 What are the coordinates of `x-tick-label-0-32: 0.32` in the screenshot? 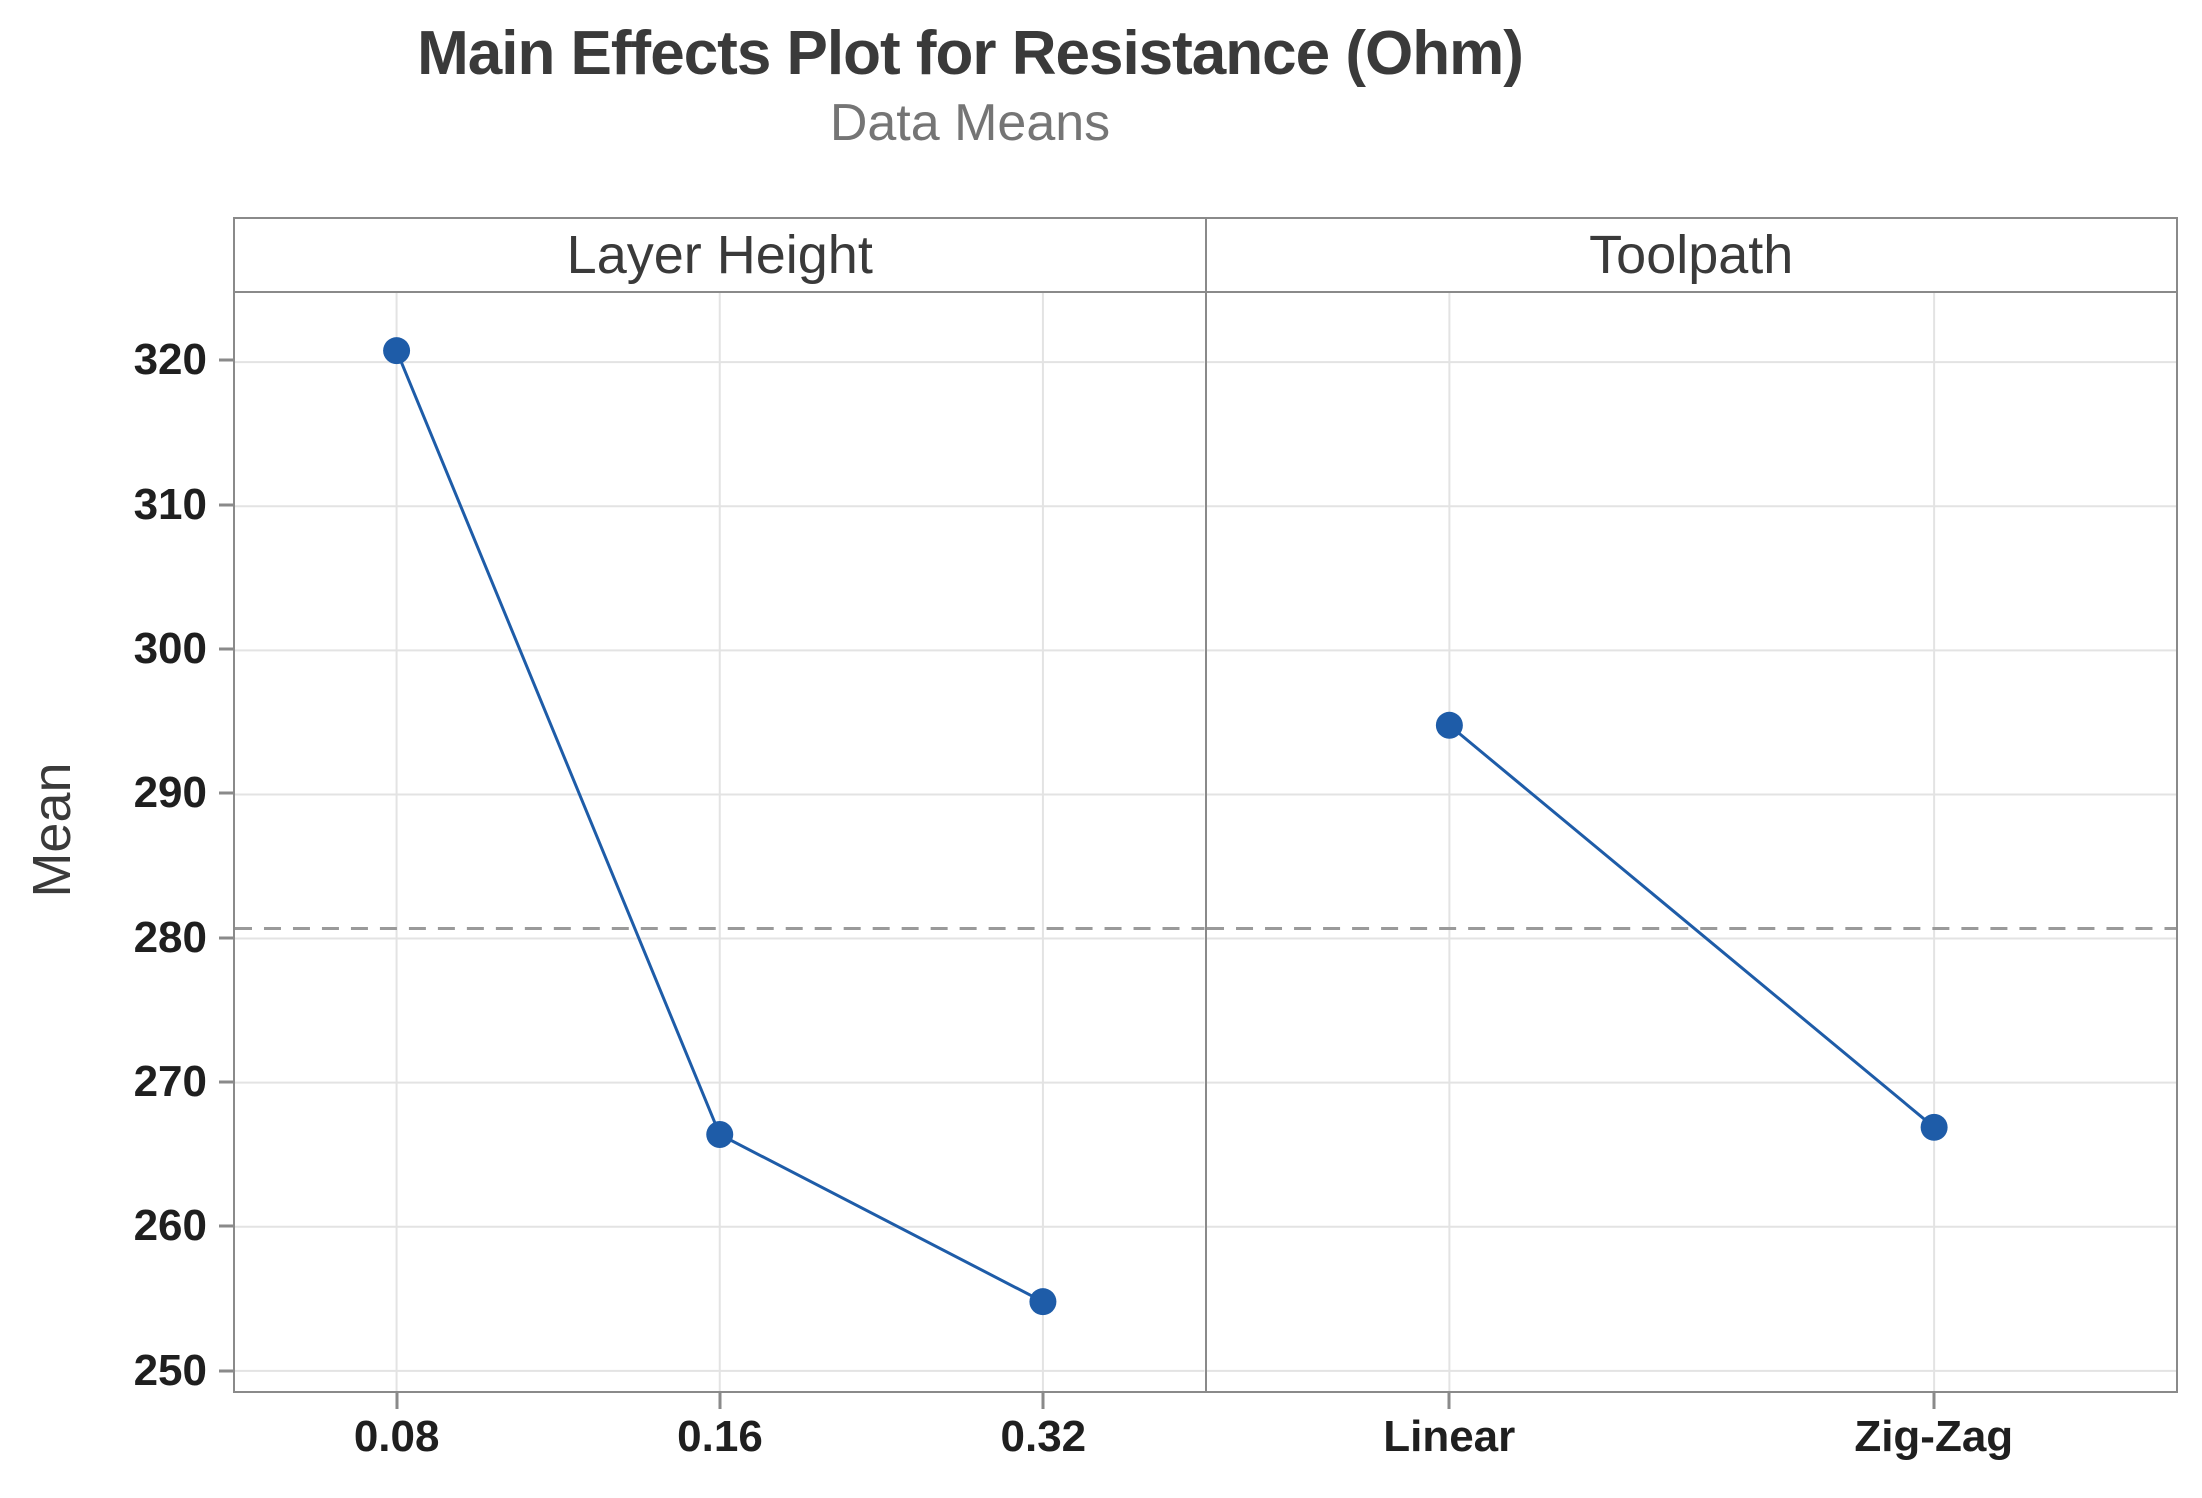 It's located at (1043, 1436).